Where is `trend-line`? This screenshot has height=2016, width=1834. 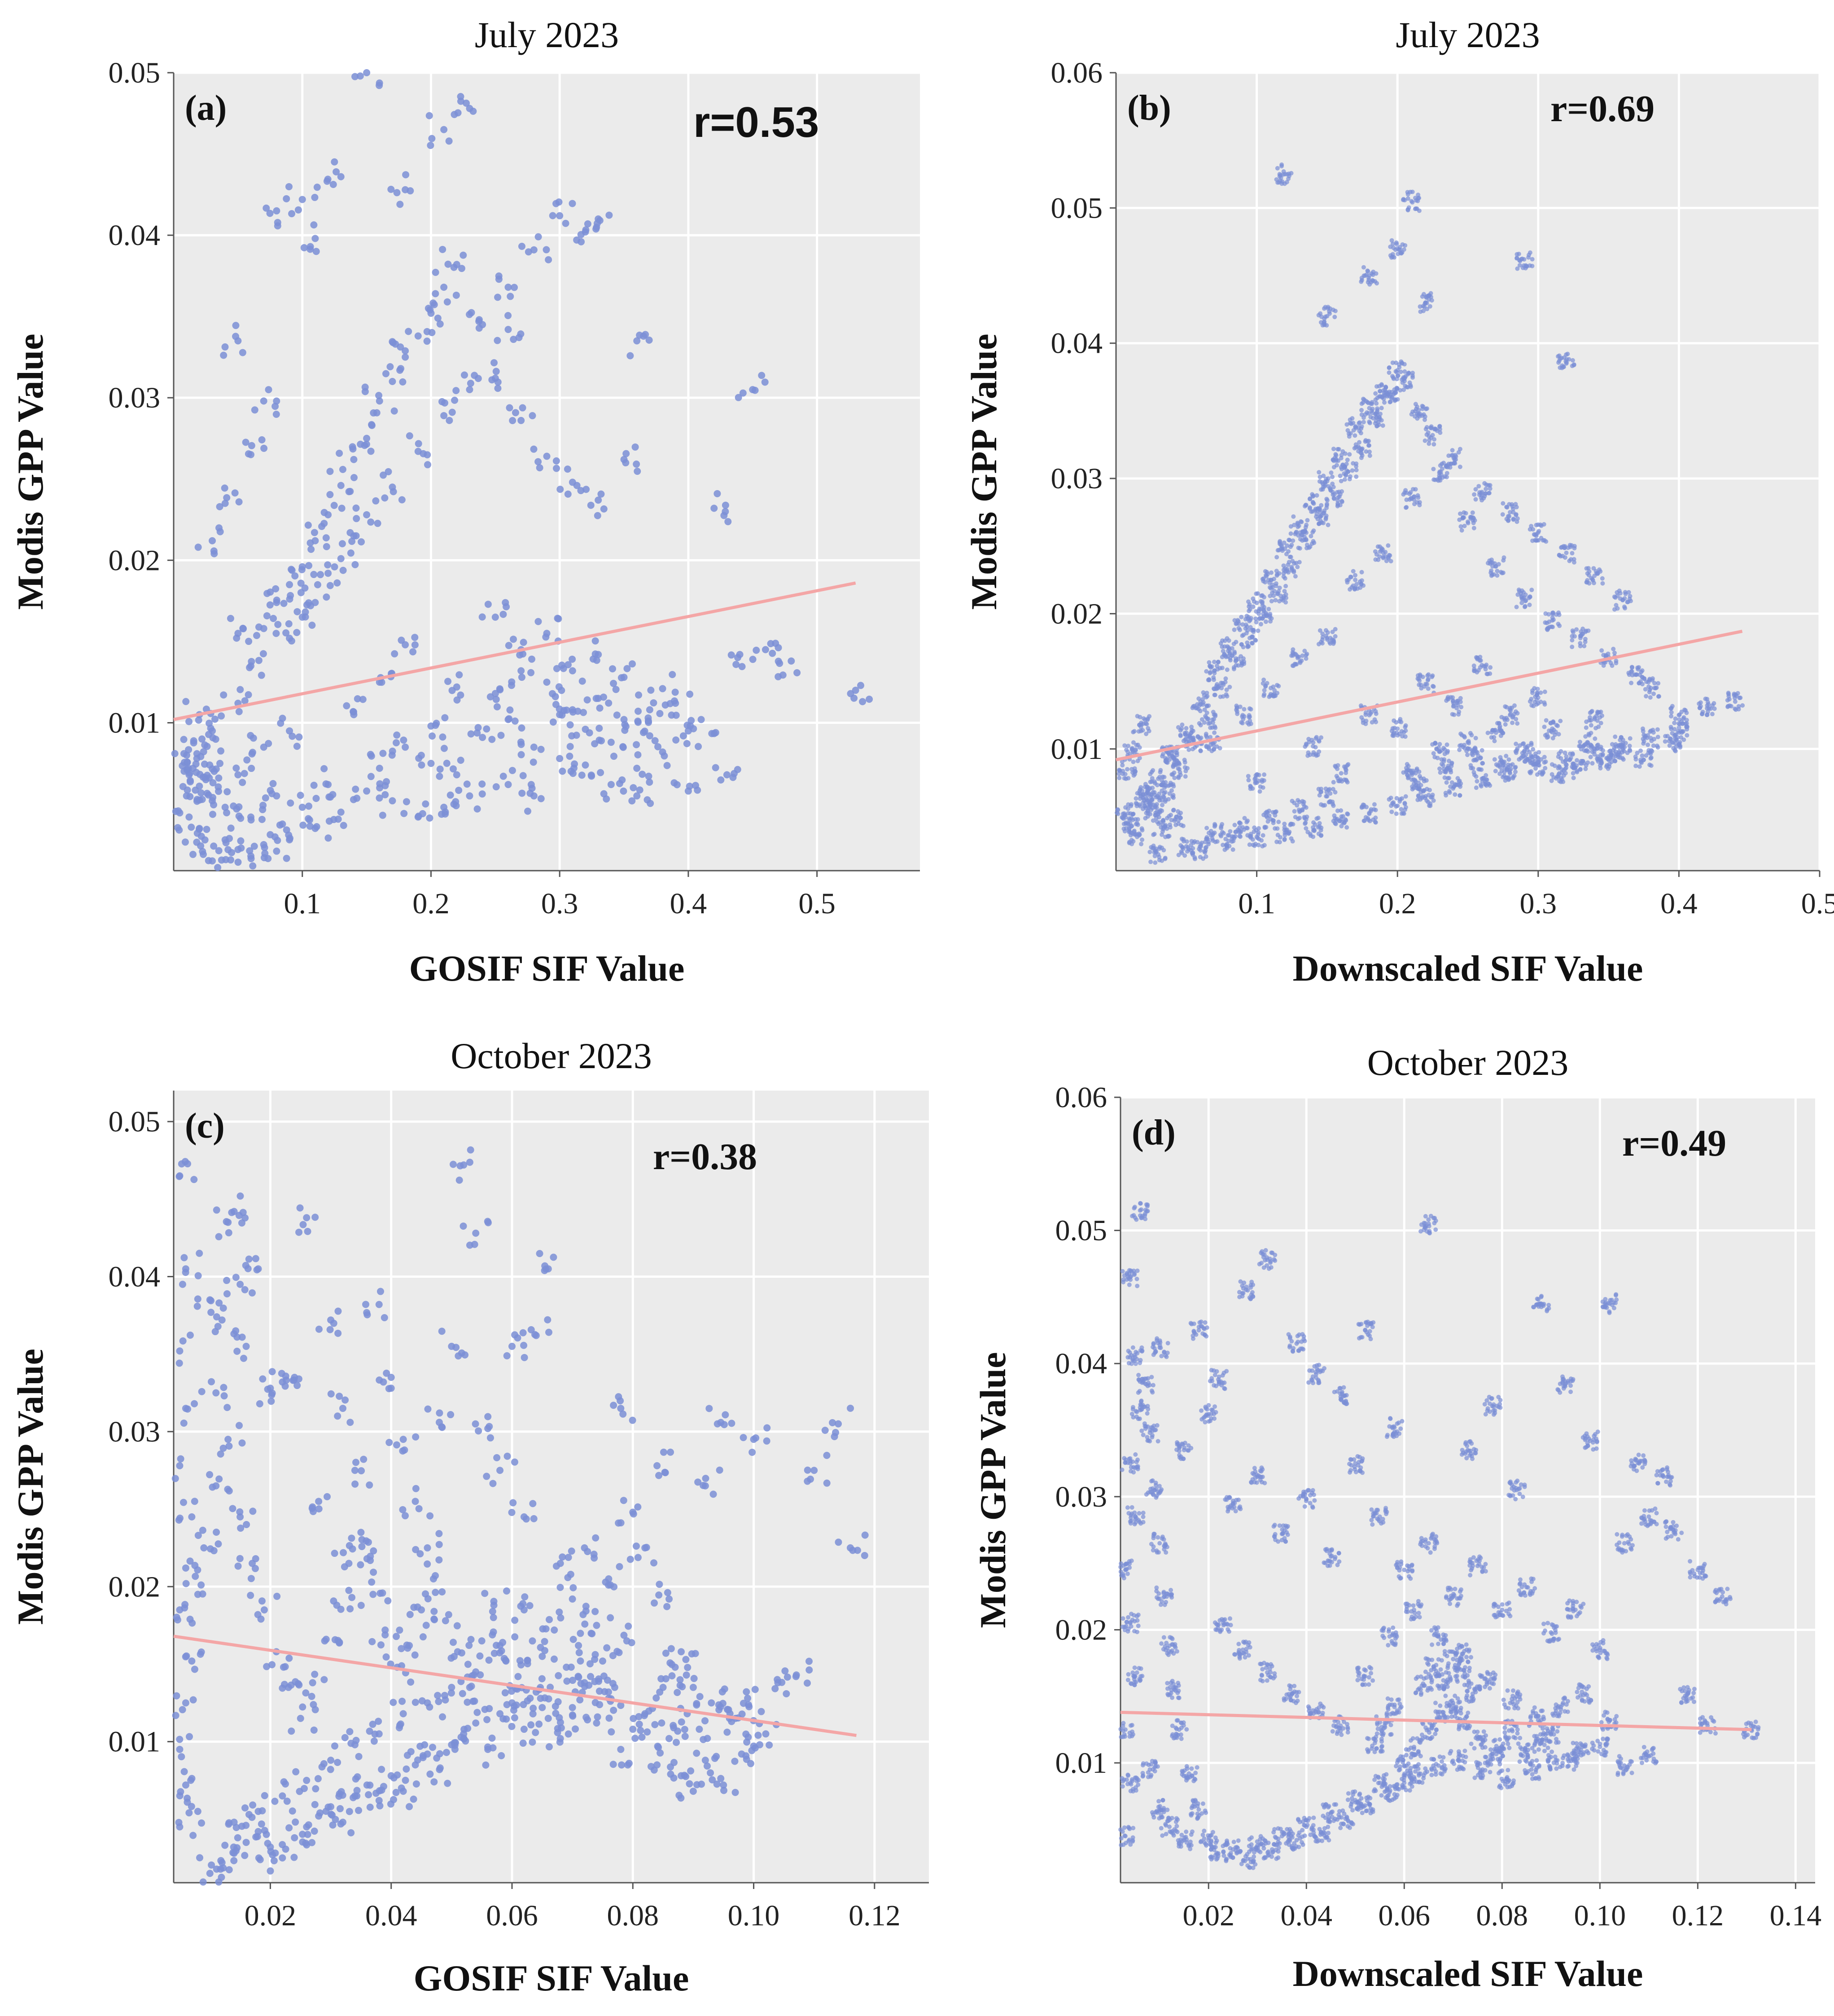 trend-line is located at coordinates (514, 651).